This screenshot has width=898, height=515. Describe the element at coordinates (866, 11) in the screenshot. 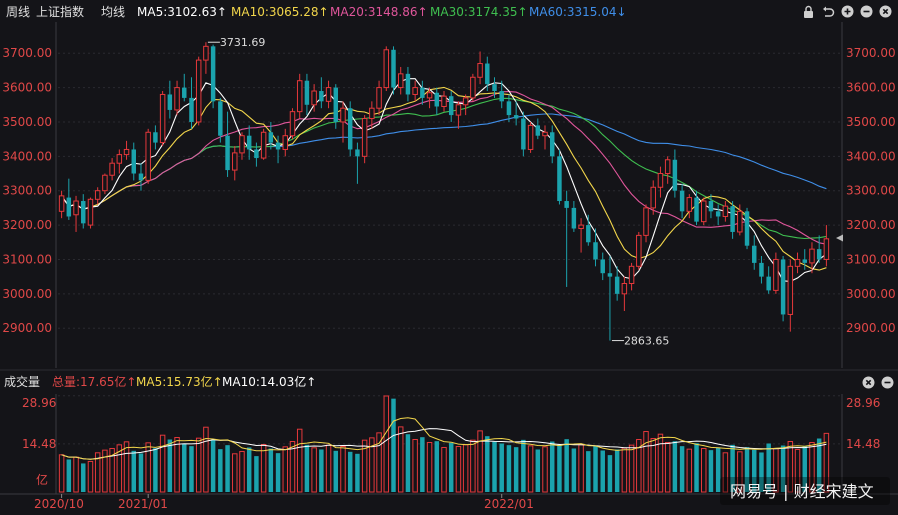

I see `zoom-out-icon` at that location.